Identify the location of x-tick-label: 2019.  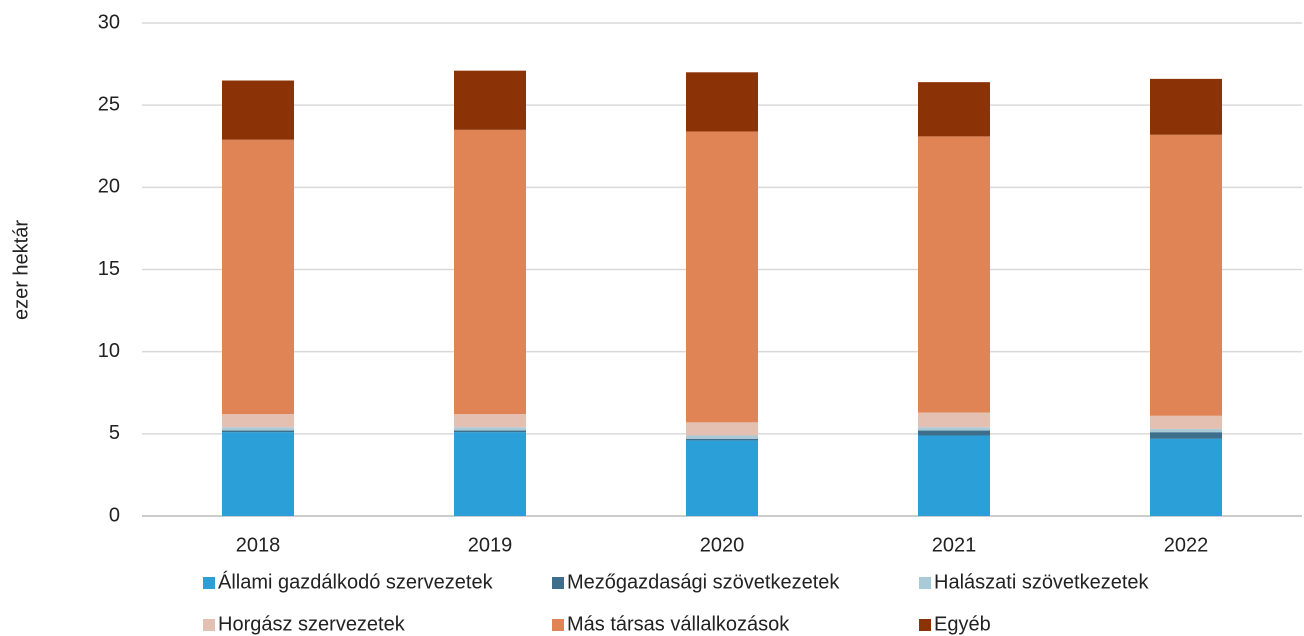
(490, 545).